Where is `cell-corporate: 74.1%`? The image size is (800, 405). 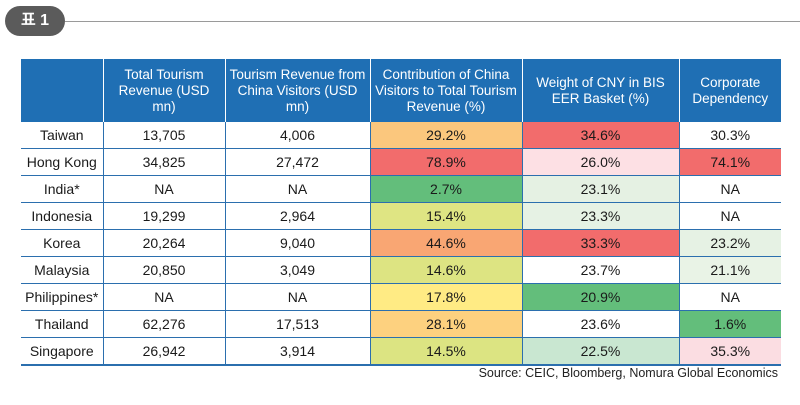
cell-corporate: 74.1% is located at coordinates (729, 162).